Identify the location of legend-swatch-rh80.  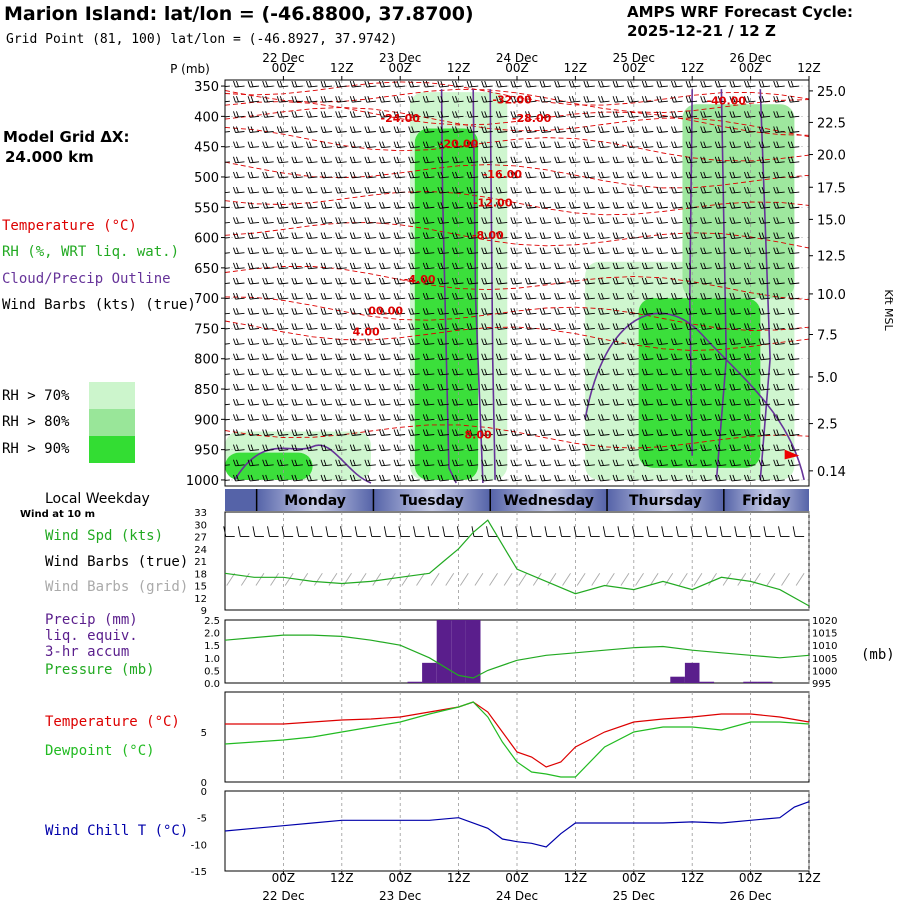
(112, 422).